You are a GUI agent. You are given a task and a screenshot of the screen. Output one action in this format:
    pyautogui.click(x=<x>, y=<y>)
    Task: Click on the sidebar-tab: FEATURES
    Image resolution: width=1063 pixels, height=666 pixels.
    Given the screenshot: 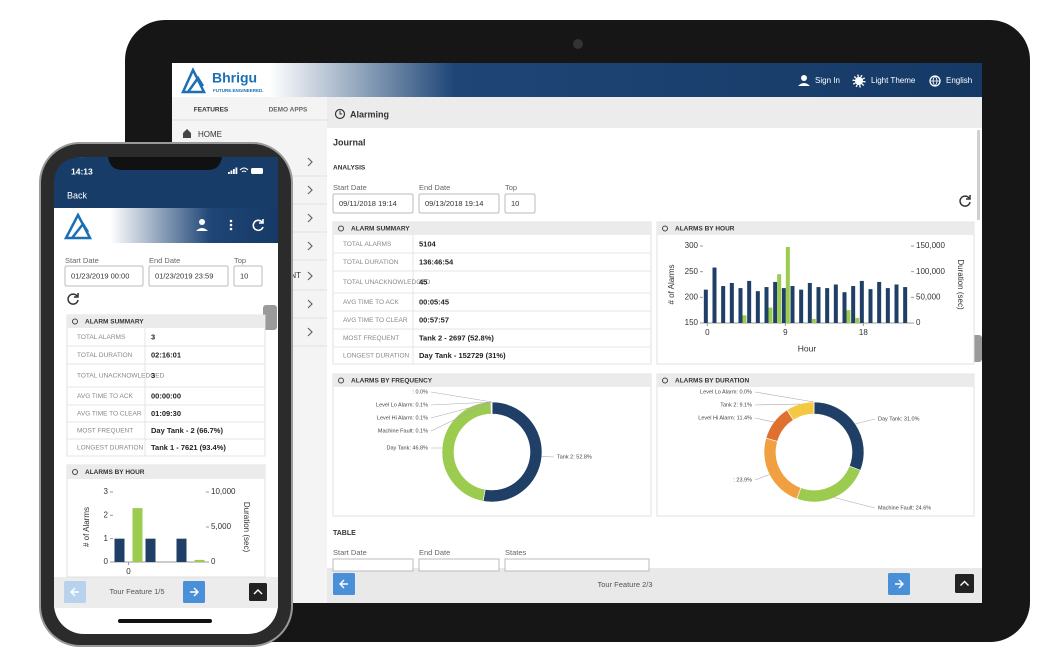 What is the action you would take?
    pyautogui.click(x=211, y=110)
    